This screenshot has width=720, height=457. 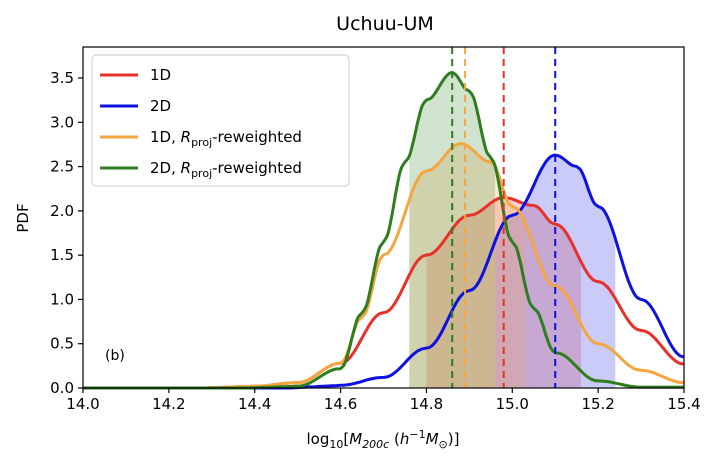 What do you see at coordinates (62, 255) in the screenshot?
I see `y-tick-label: 1.5` at bounding box center [62, 255].